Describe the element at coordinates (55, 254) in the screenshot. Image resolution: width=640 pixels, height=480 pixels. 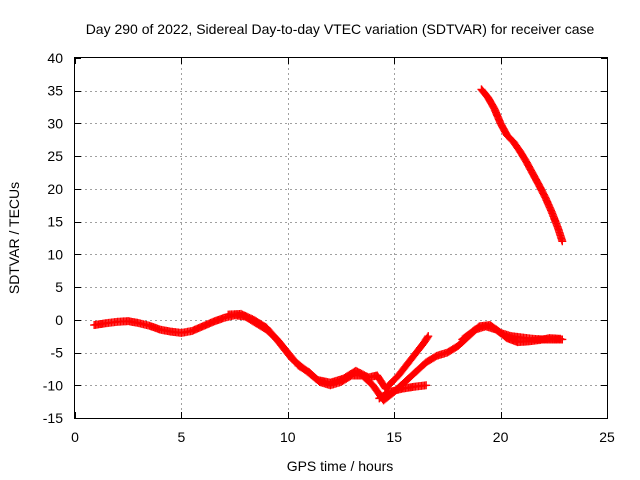
I see `y-tick-label: 10` at that location.